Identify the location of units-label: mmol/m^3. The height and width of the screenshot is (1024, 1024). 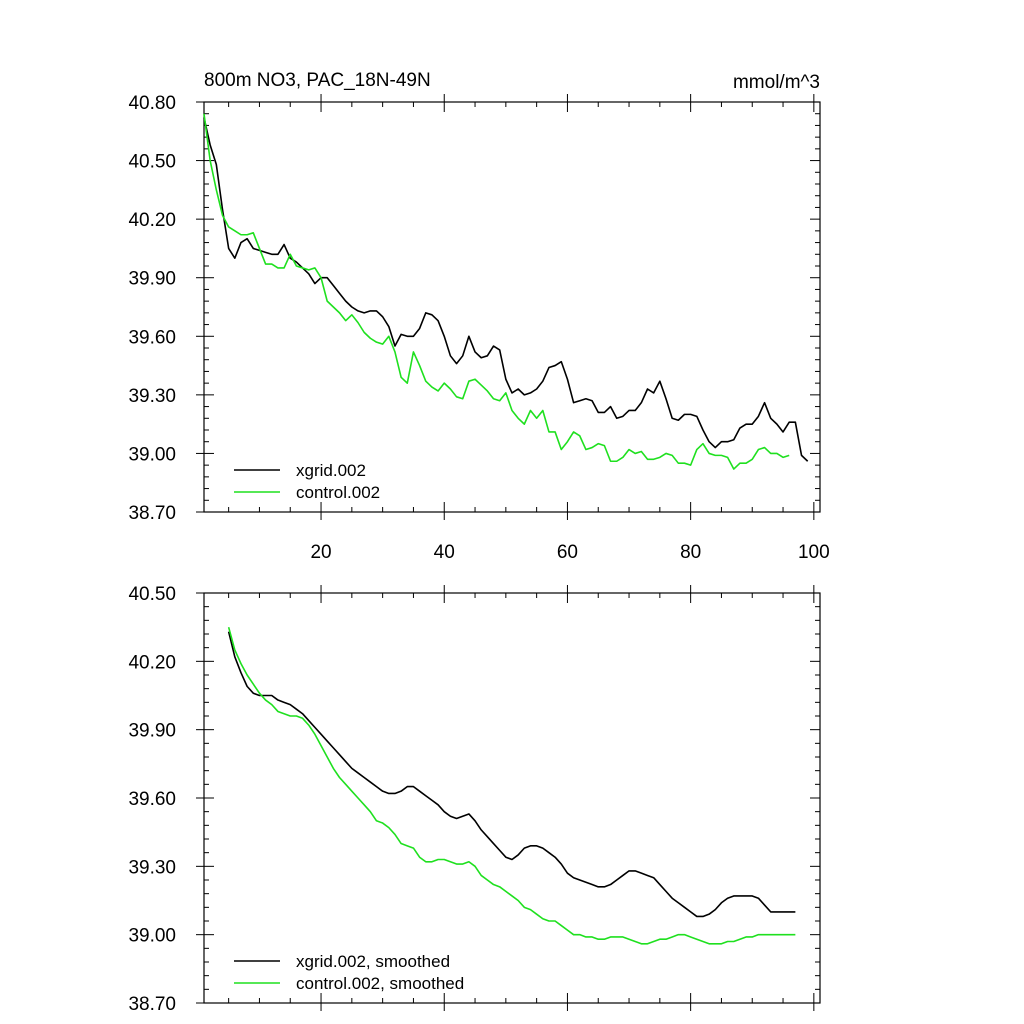
(776, 82).